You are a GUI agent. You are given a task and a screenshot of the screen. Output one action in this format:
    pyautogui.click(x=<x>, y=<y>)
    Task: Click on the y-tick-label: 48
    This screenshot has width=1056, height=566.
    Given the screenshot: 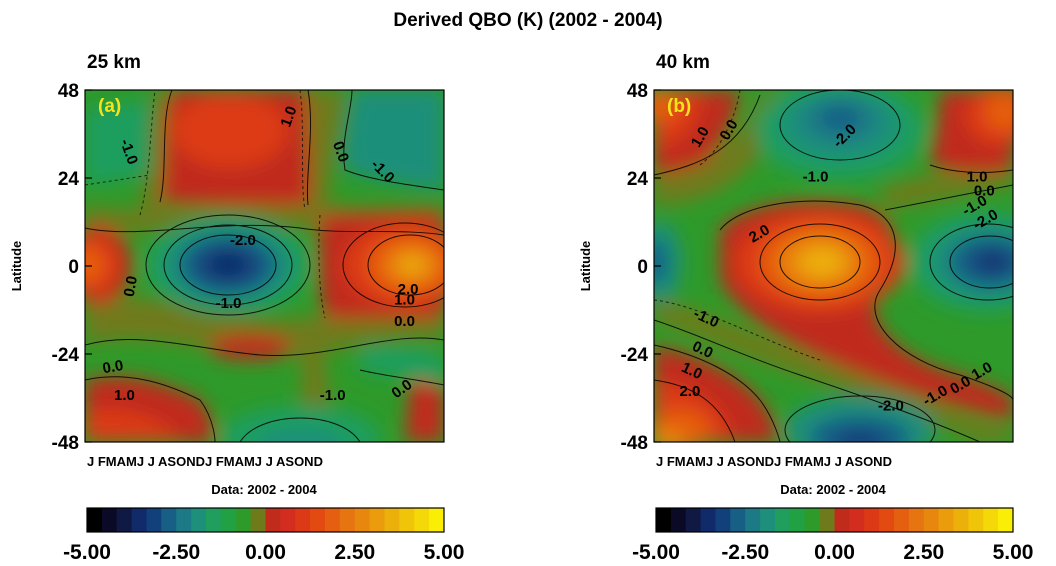 What is the action you would take?
    pyautogui.click(x=68, y=91)
    